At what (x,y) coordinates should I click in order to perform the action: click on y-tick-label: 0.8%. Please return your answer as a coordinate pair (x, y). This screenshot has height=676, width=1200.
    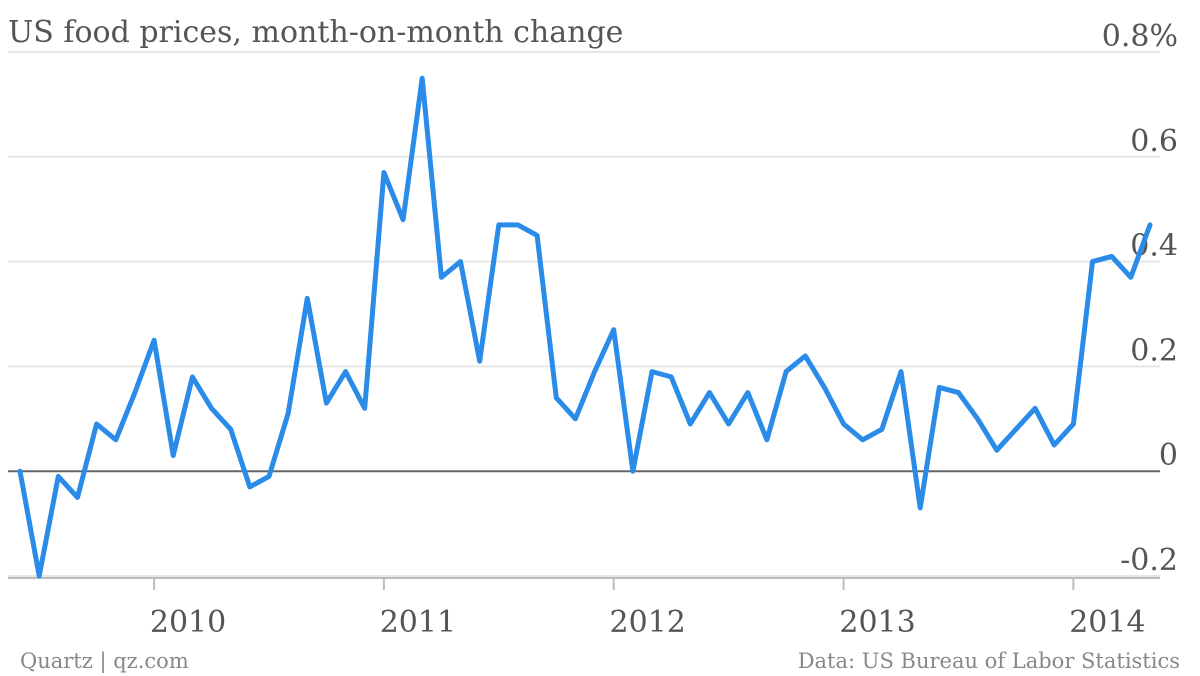
    Looking at the image, I should click on (1140, 36).